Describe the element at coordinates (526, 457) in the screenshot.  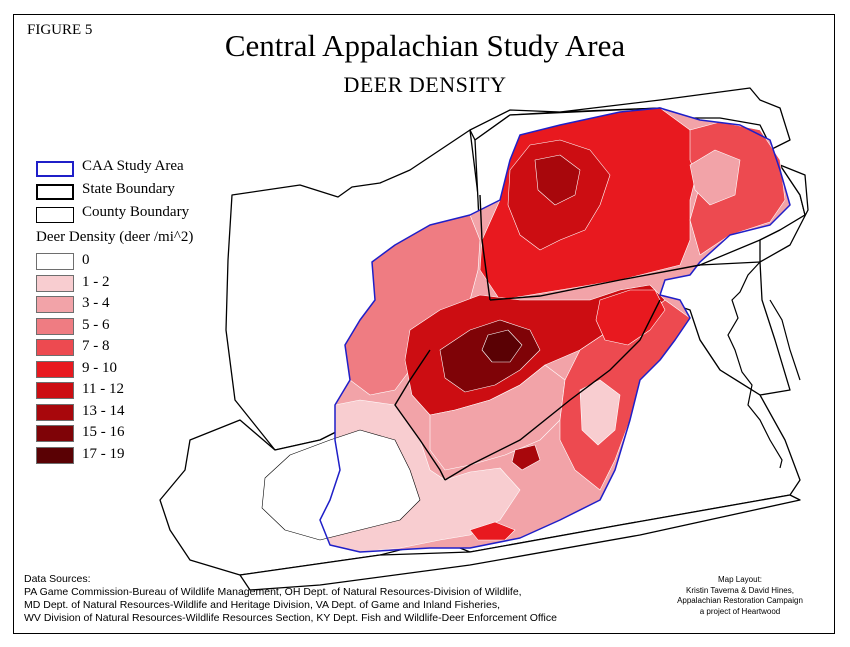
I see `zone-13-14-va` at that location.